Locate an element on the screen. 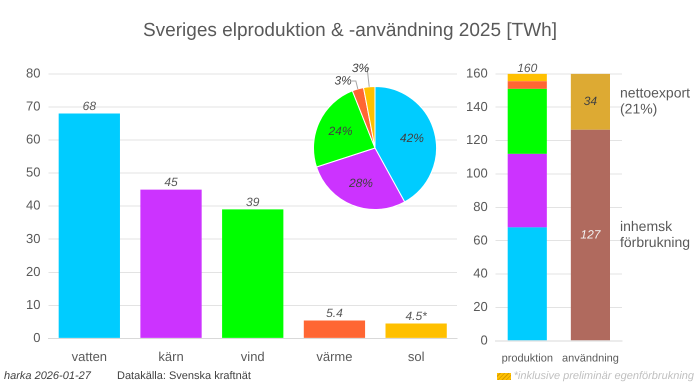 The width and height of the screenshot is (700, 388). total-label: 160 is located at coordinates (527, 68).